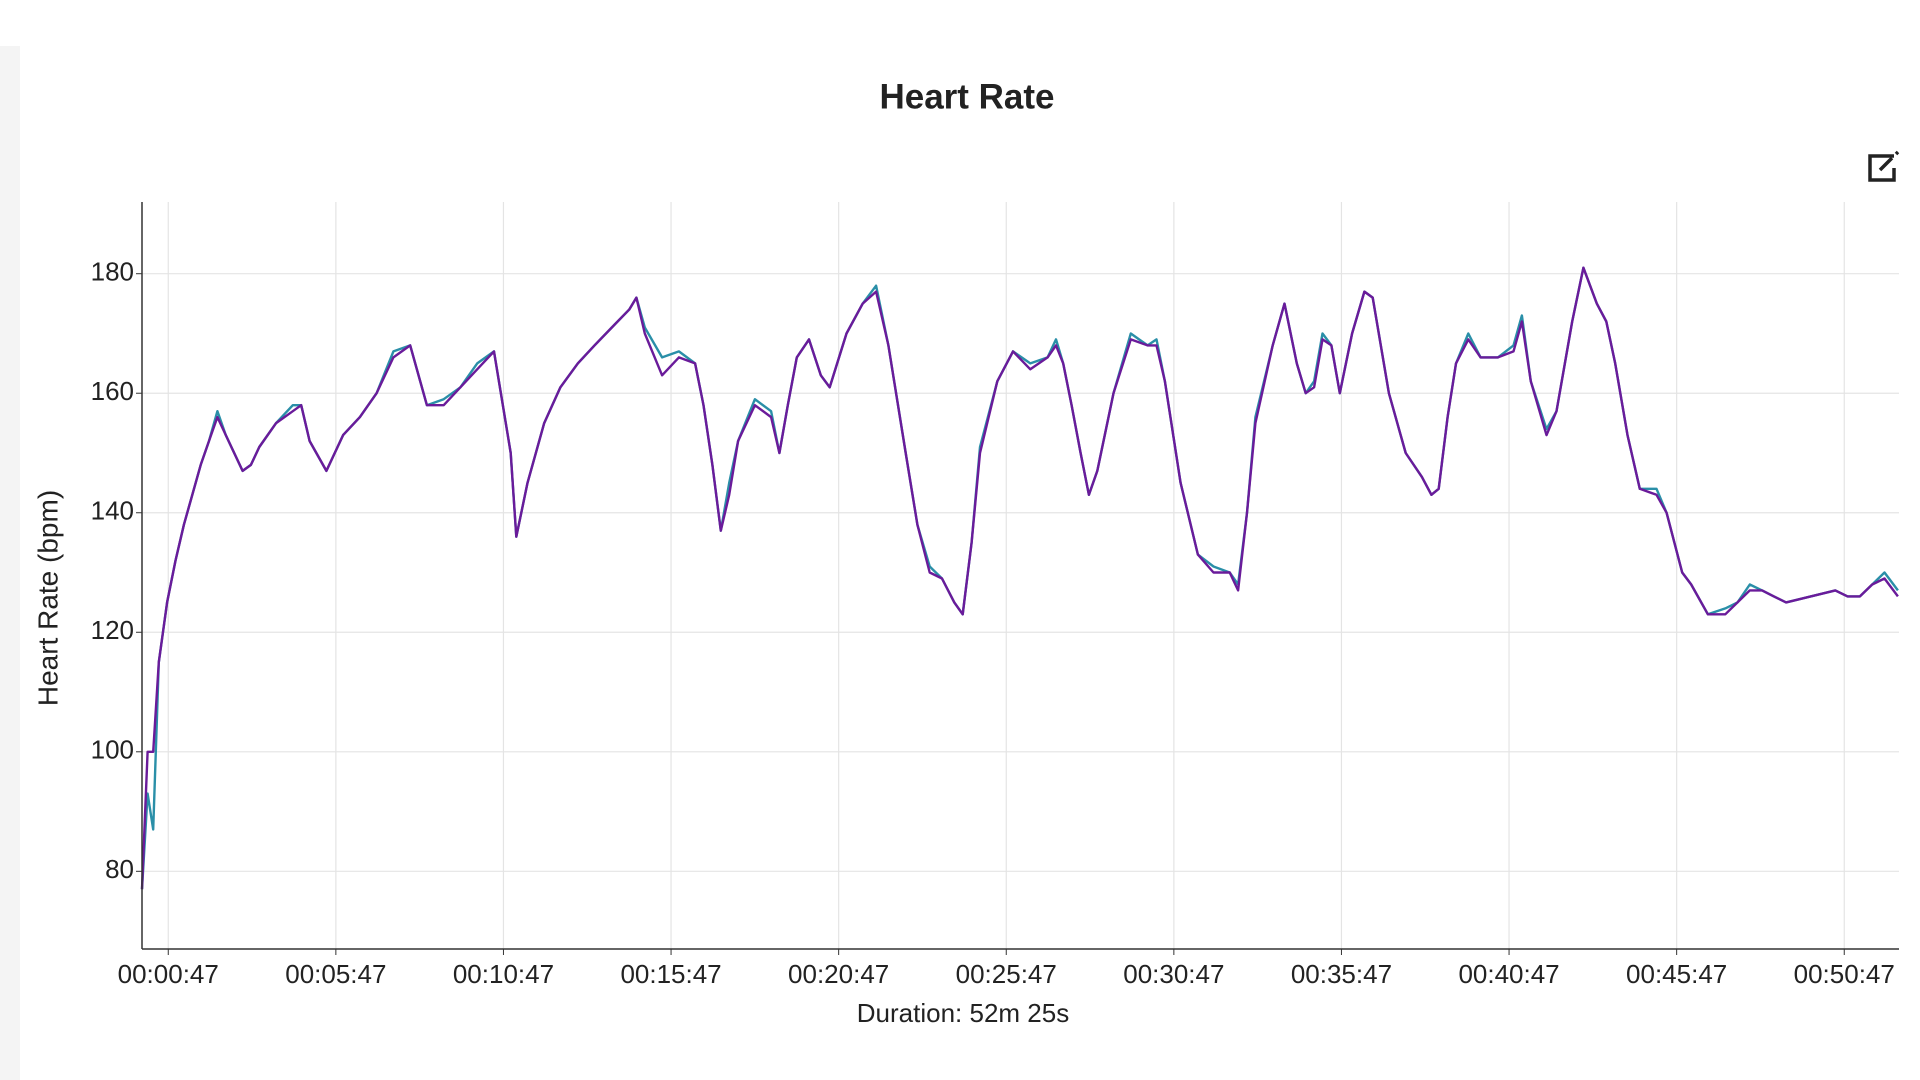  Describe the element at coordinates (1341, 974) in the screenshot. I see `x-tick-label: 00:35:47` at that location.